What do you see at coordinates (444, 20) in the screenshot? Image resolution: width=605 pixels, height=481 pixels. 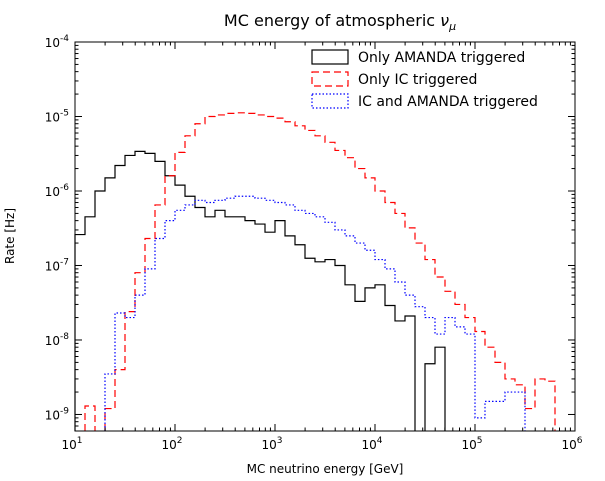 I see `chart-title-symbol: ν` at bounding box center [444, 20].